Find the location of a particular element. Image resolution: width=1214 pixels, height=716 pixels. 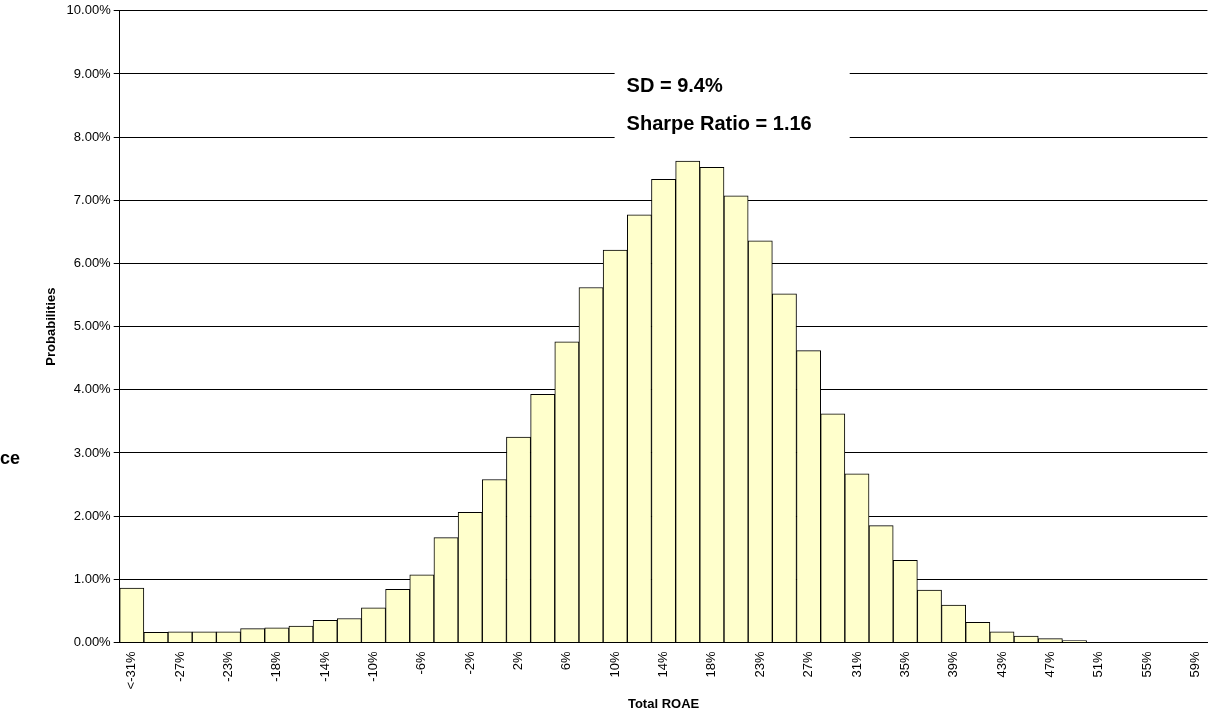

x-tick-label: 47% is located at coordinates (1049, 664).